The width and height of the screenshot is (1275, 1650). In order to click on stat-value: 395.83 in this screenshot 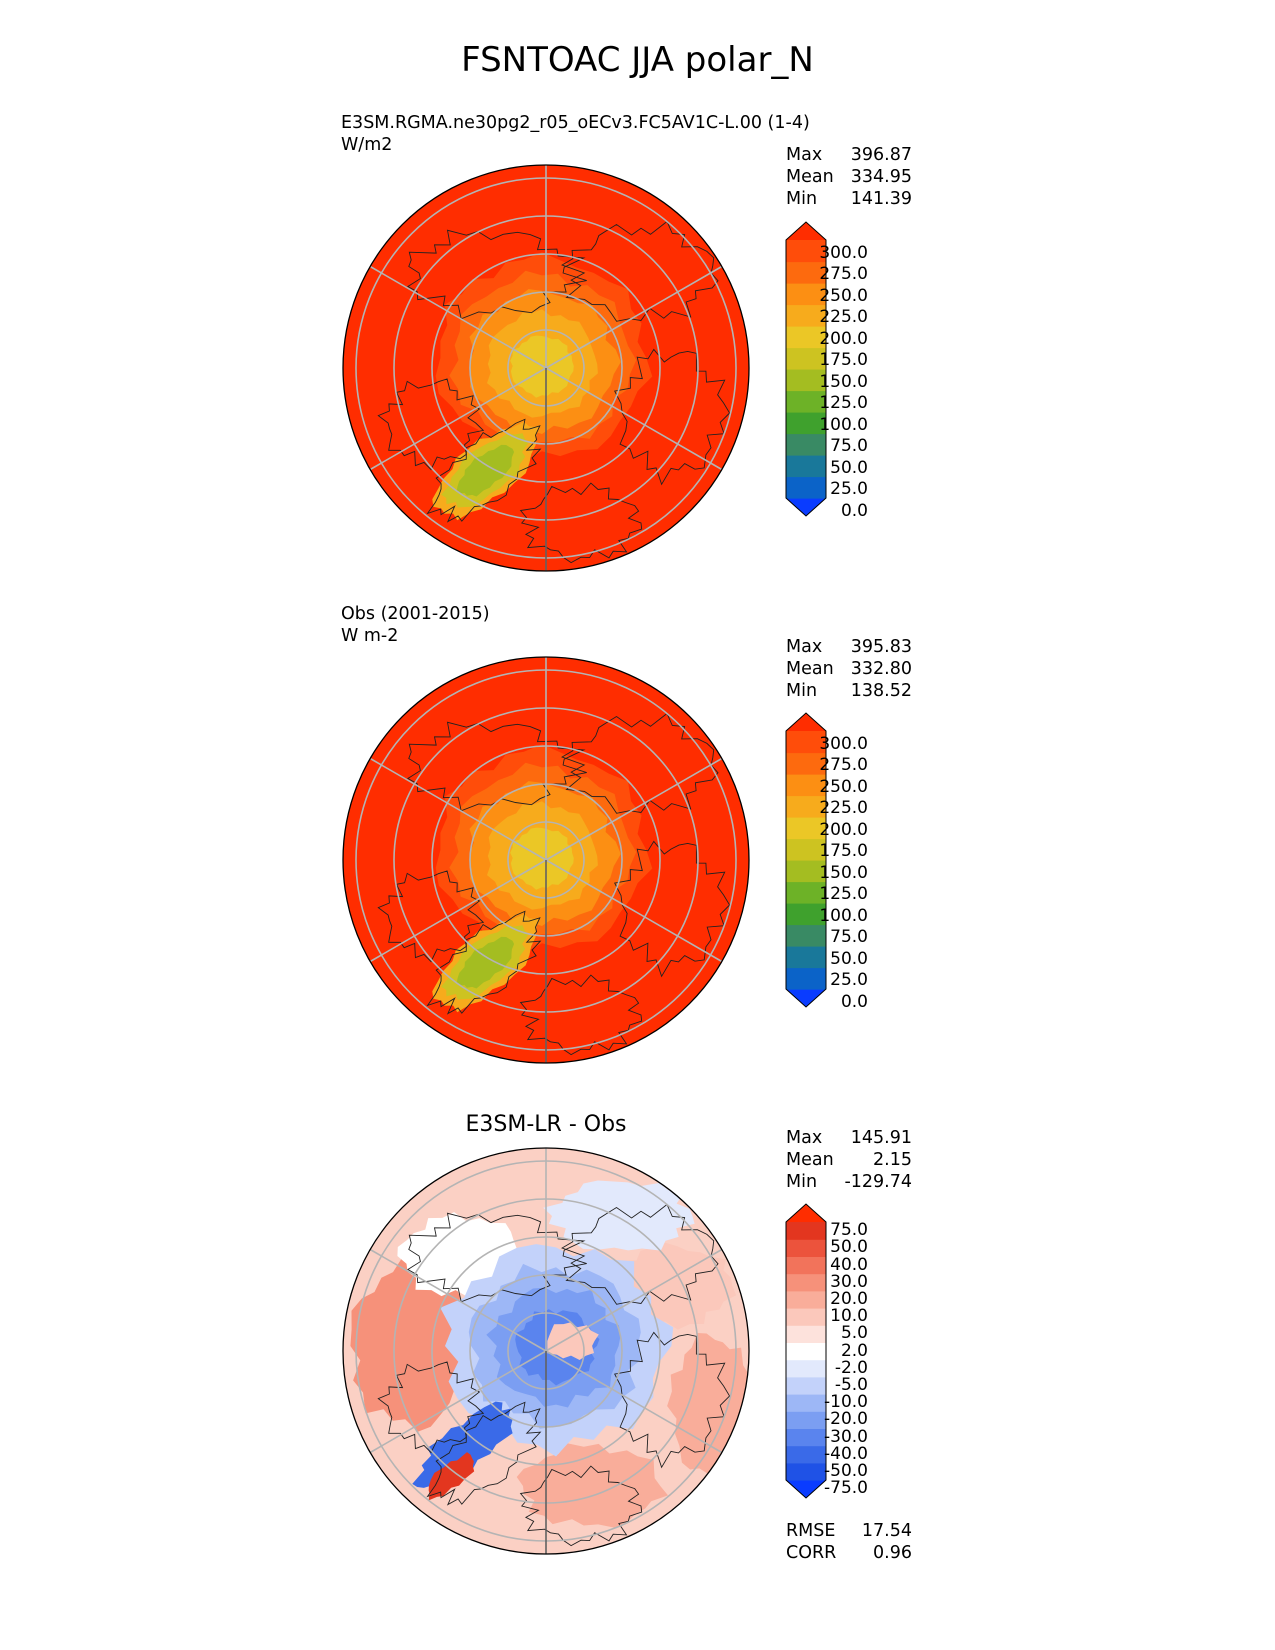, I will do `click(881, 647)`.